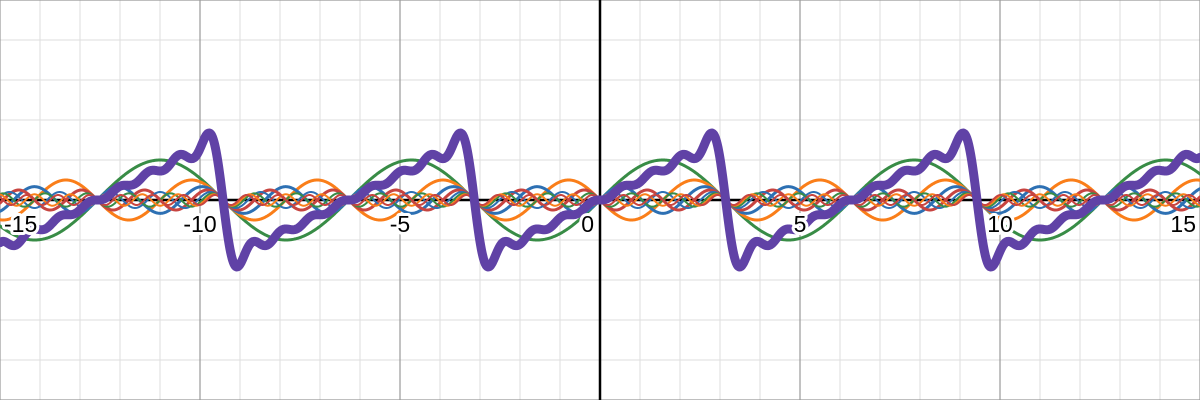 The image size is (1200, 400). I want to click on x-tick-label: -10, so click(199, 224).